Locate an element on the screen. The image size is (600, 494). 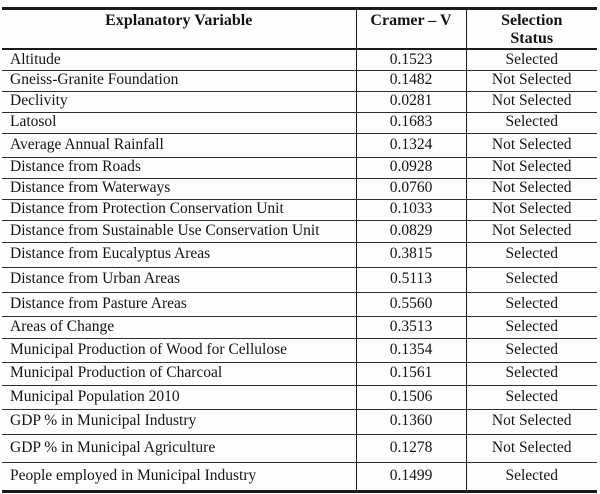
cramer-v-cell: 0.5560 is located at coordinates (411, 304).